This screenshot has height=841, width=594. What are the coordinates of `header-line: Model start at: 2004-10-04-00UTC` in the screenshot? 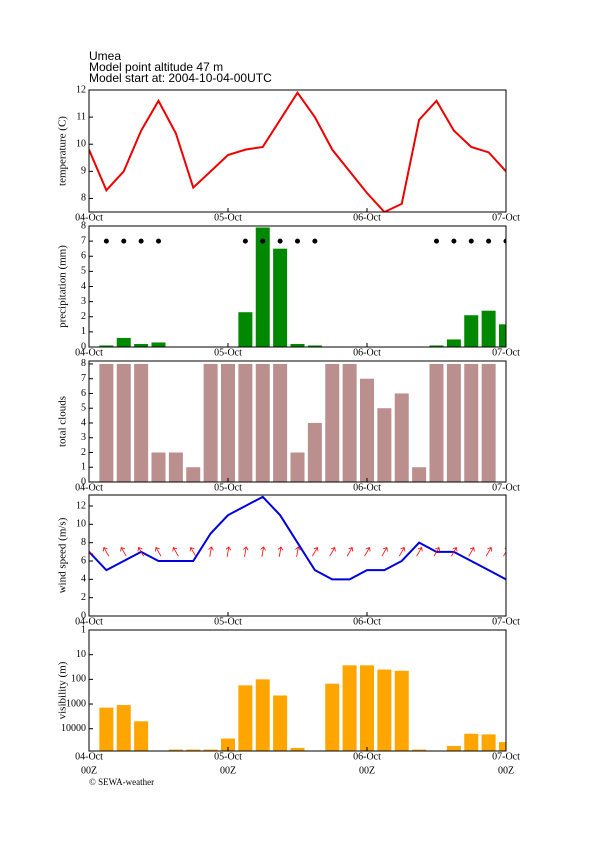 It's located at (180, 78).